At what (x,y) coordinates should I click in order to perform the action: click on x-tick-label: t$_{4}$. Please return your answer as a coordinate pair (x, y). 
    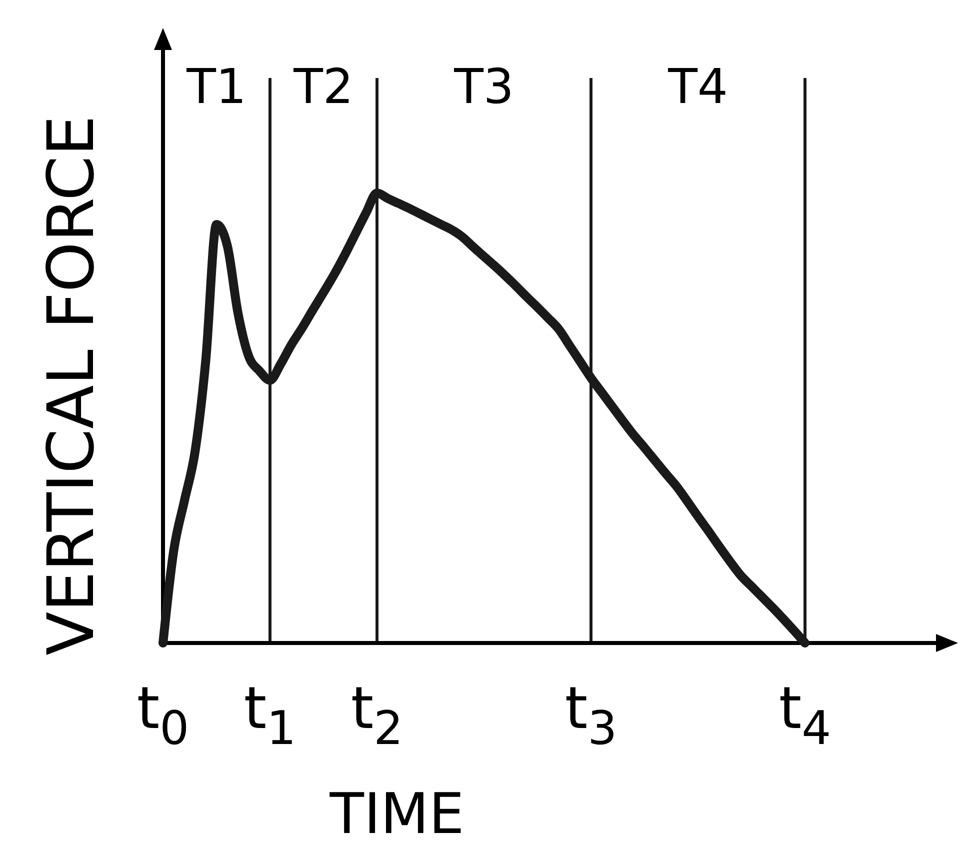
    Looking at the image, I should click on (805, 715).